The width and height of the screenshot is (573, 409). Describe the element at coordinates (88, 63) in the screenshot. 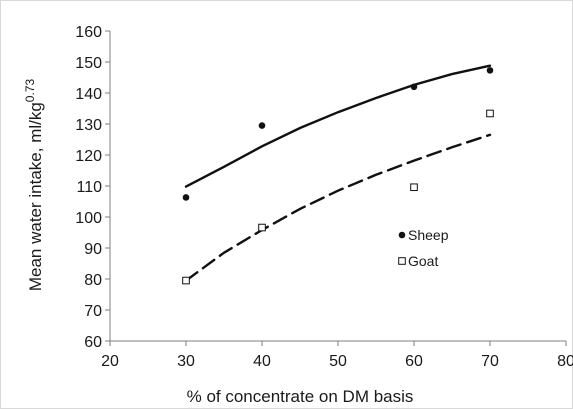

I see `y-tick-label: 150` at that location.